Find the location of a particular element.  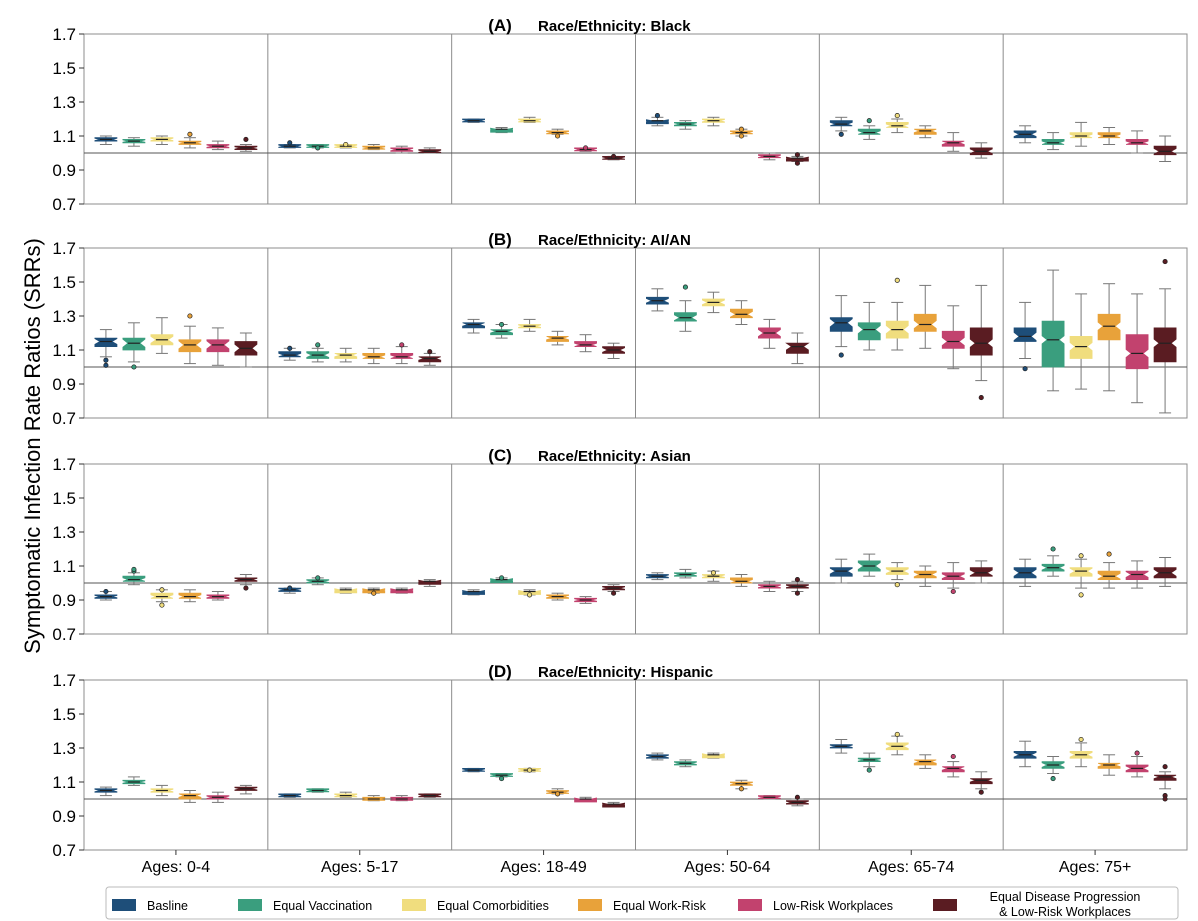

legend-item: Equal Vaccination is located at coordinates (305, 906).